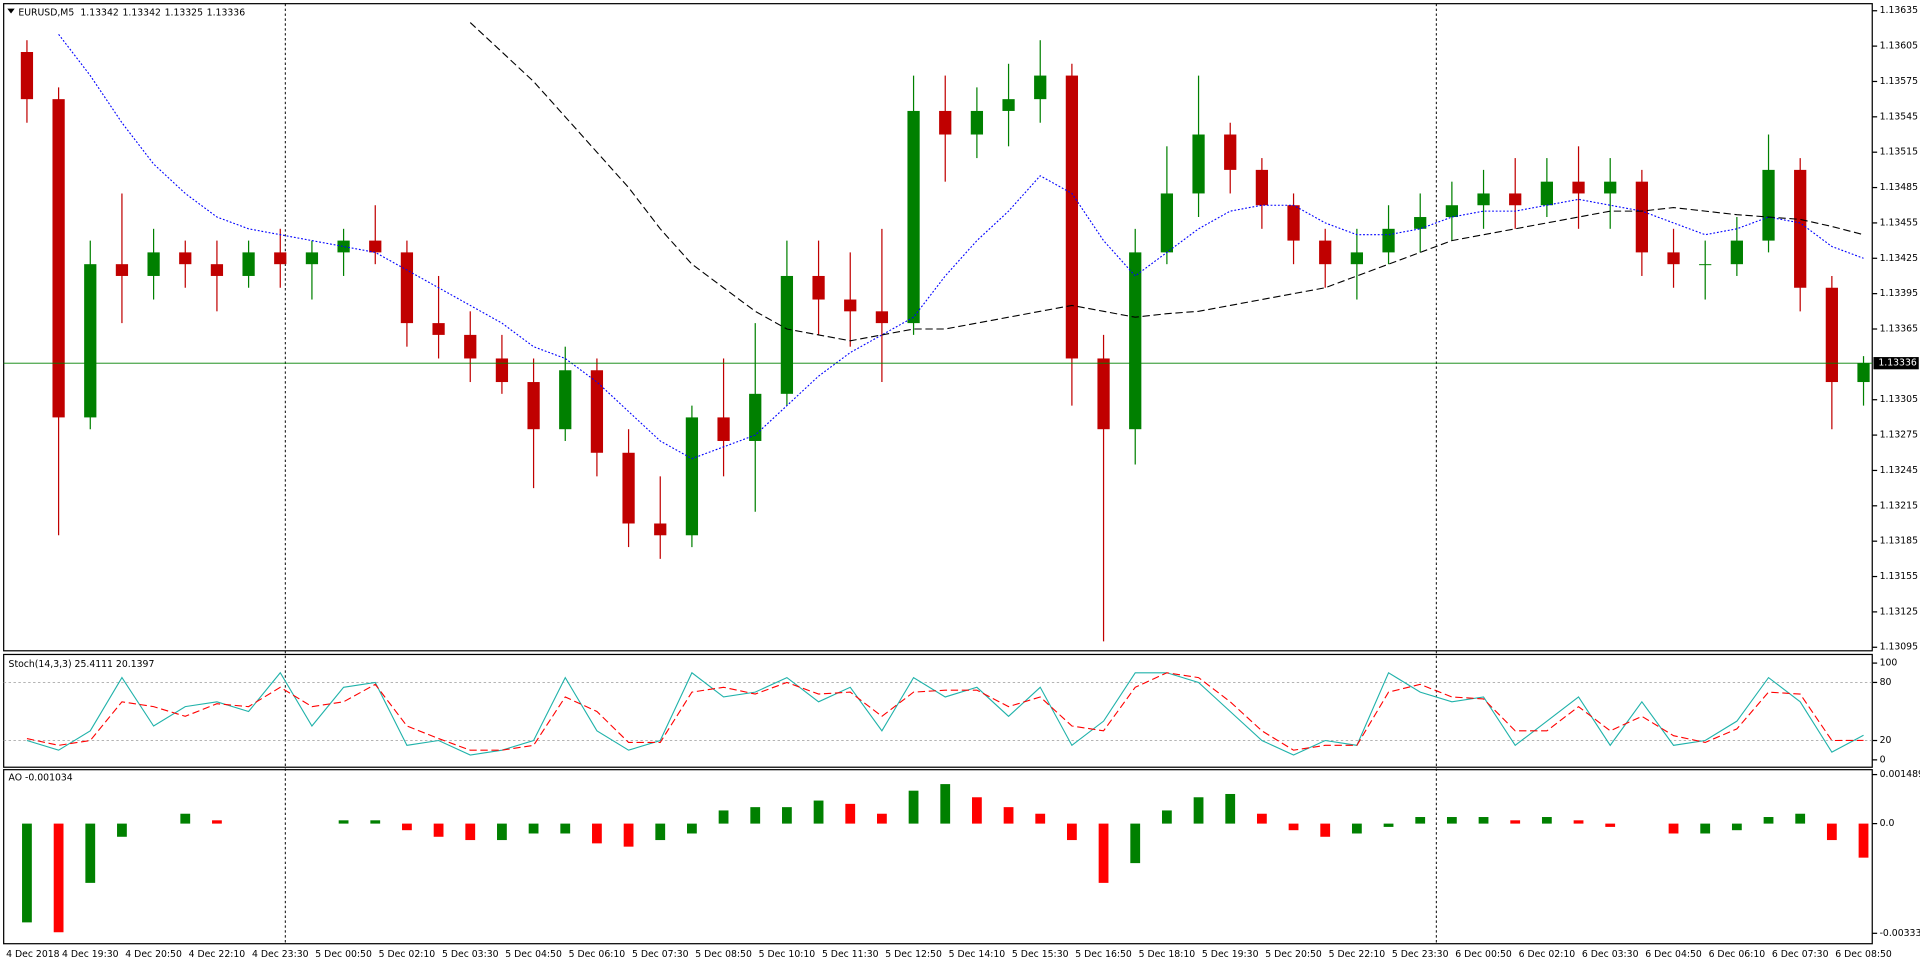  Describe the element at coordinates (1547, 954) in the screenshot. I see `x-tick-label: 6 Dec 02:10` at that location.